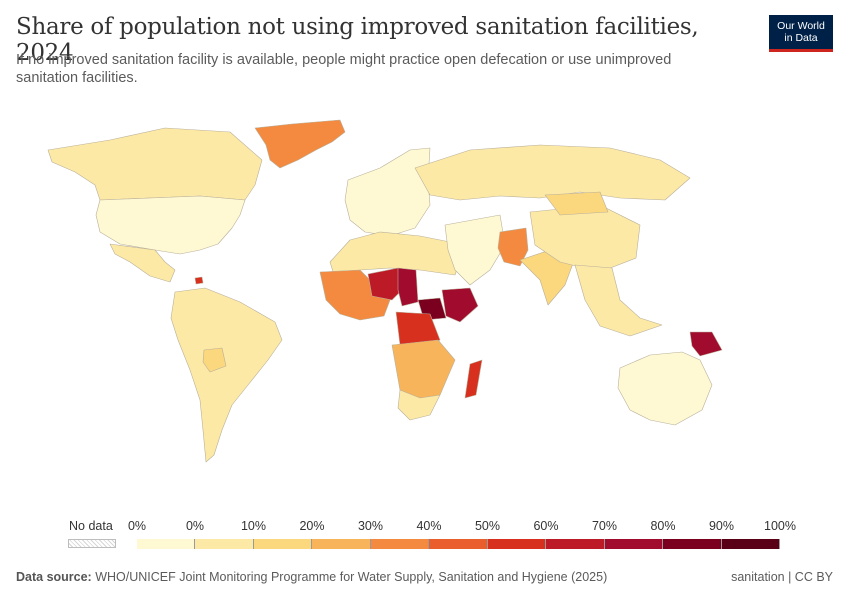  What do you see at coordinates (665, 388) in the screenshot?
I see `map-region-australia` at bounding box center [665, 388].